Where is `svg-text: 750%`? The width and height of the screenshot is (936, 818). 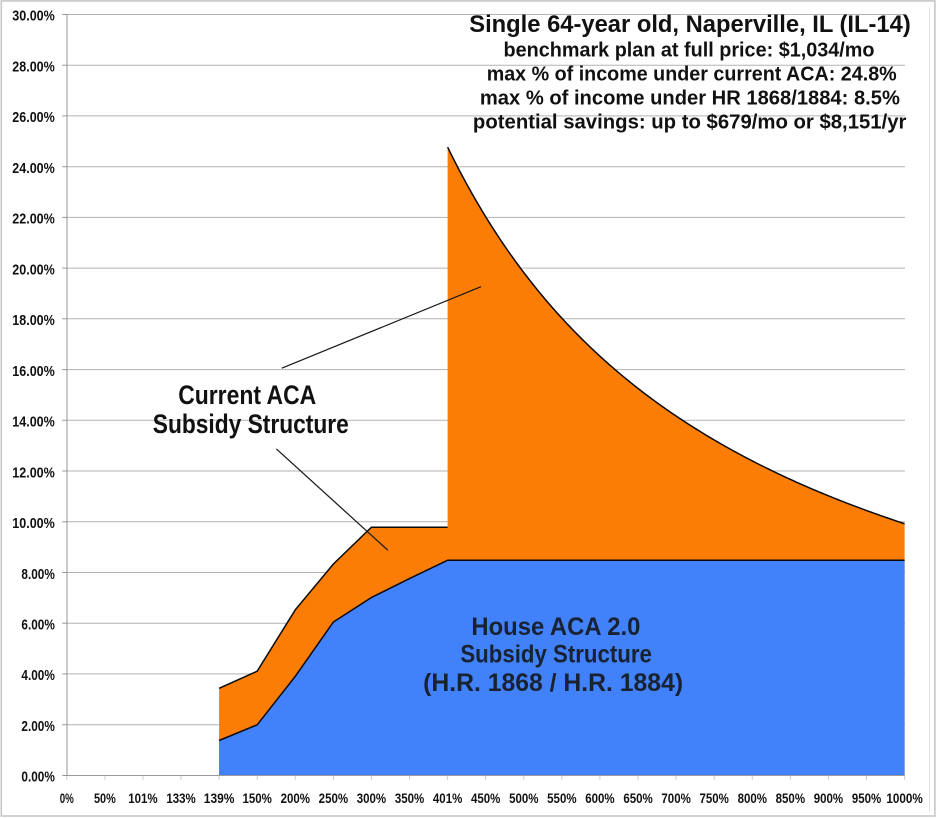 svg-text: 750% is located at coordinates (714, 798).